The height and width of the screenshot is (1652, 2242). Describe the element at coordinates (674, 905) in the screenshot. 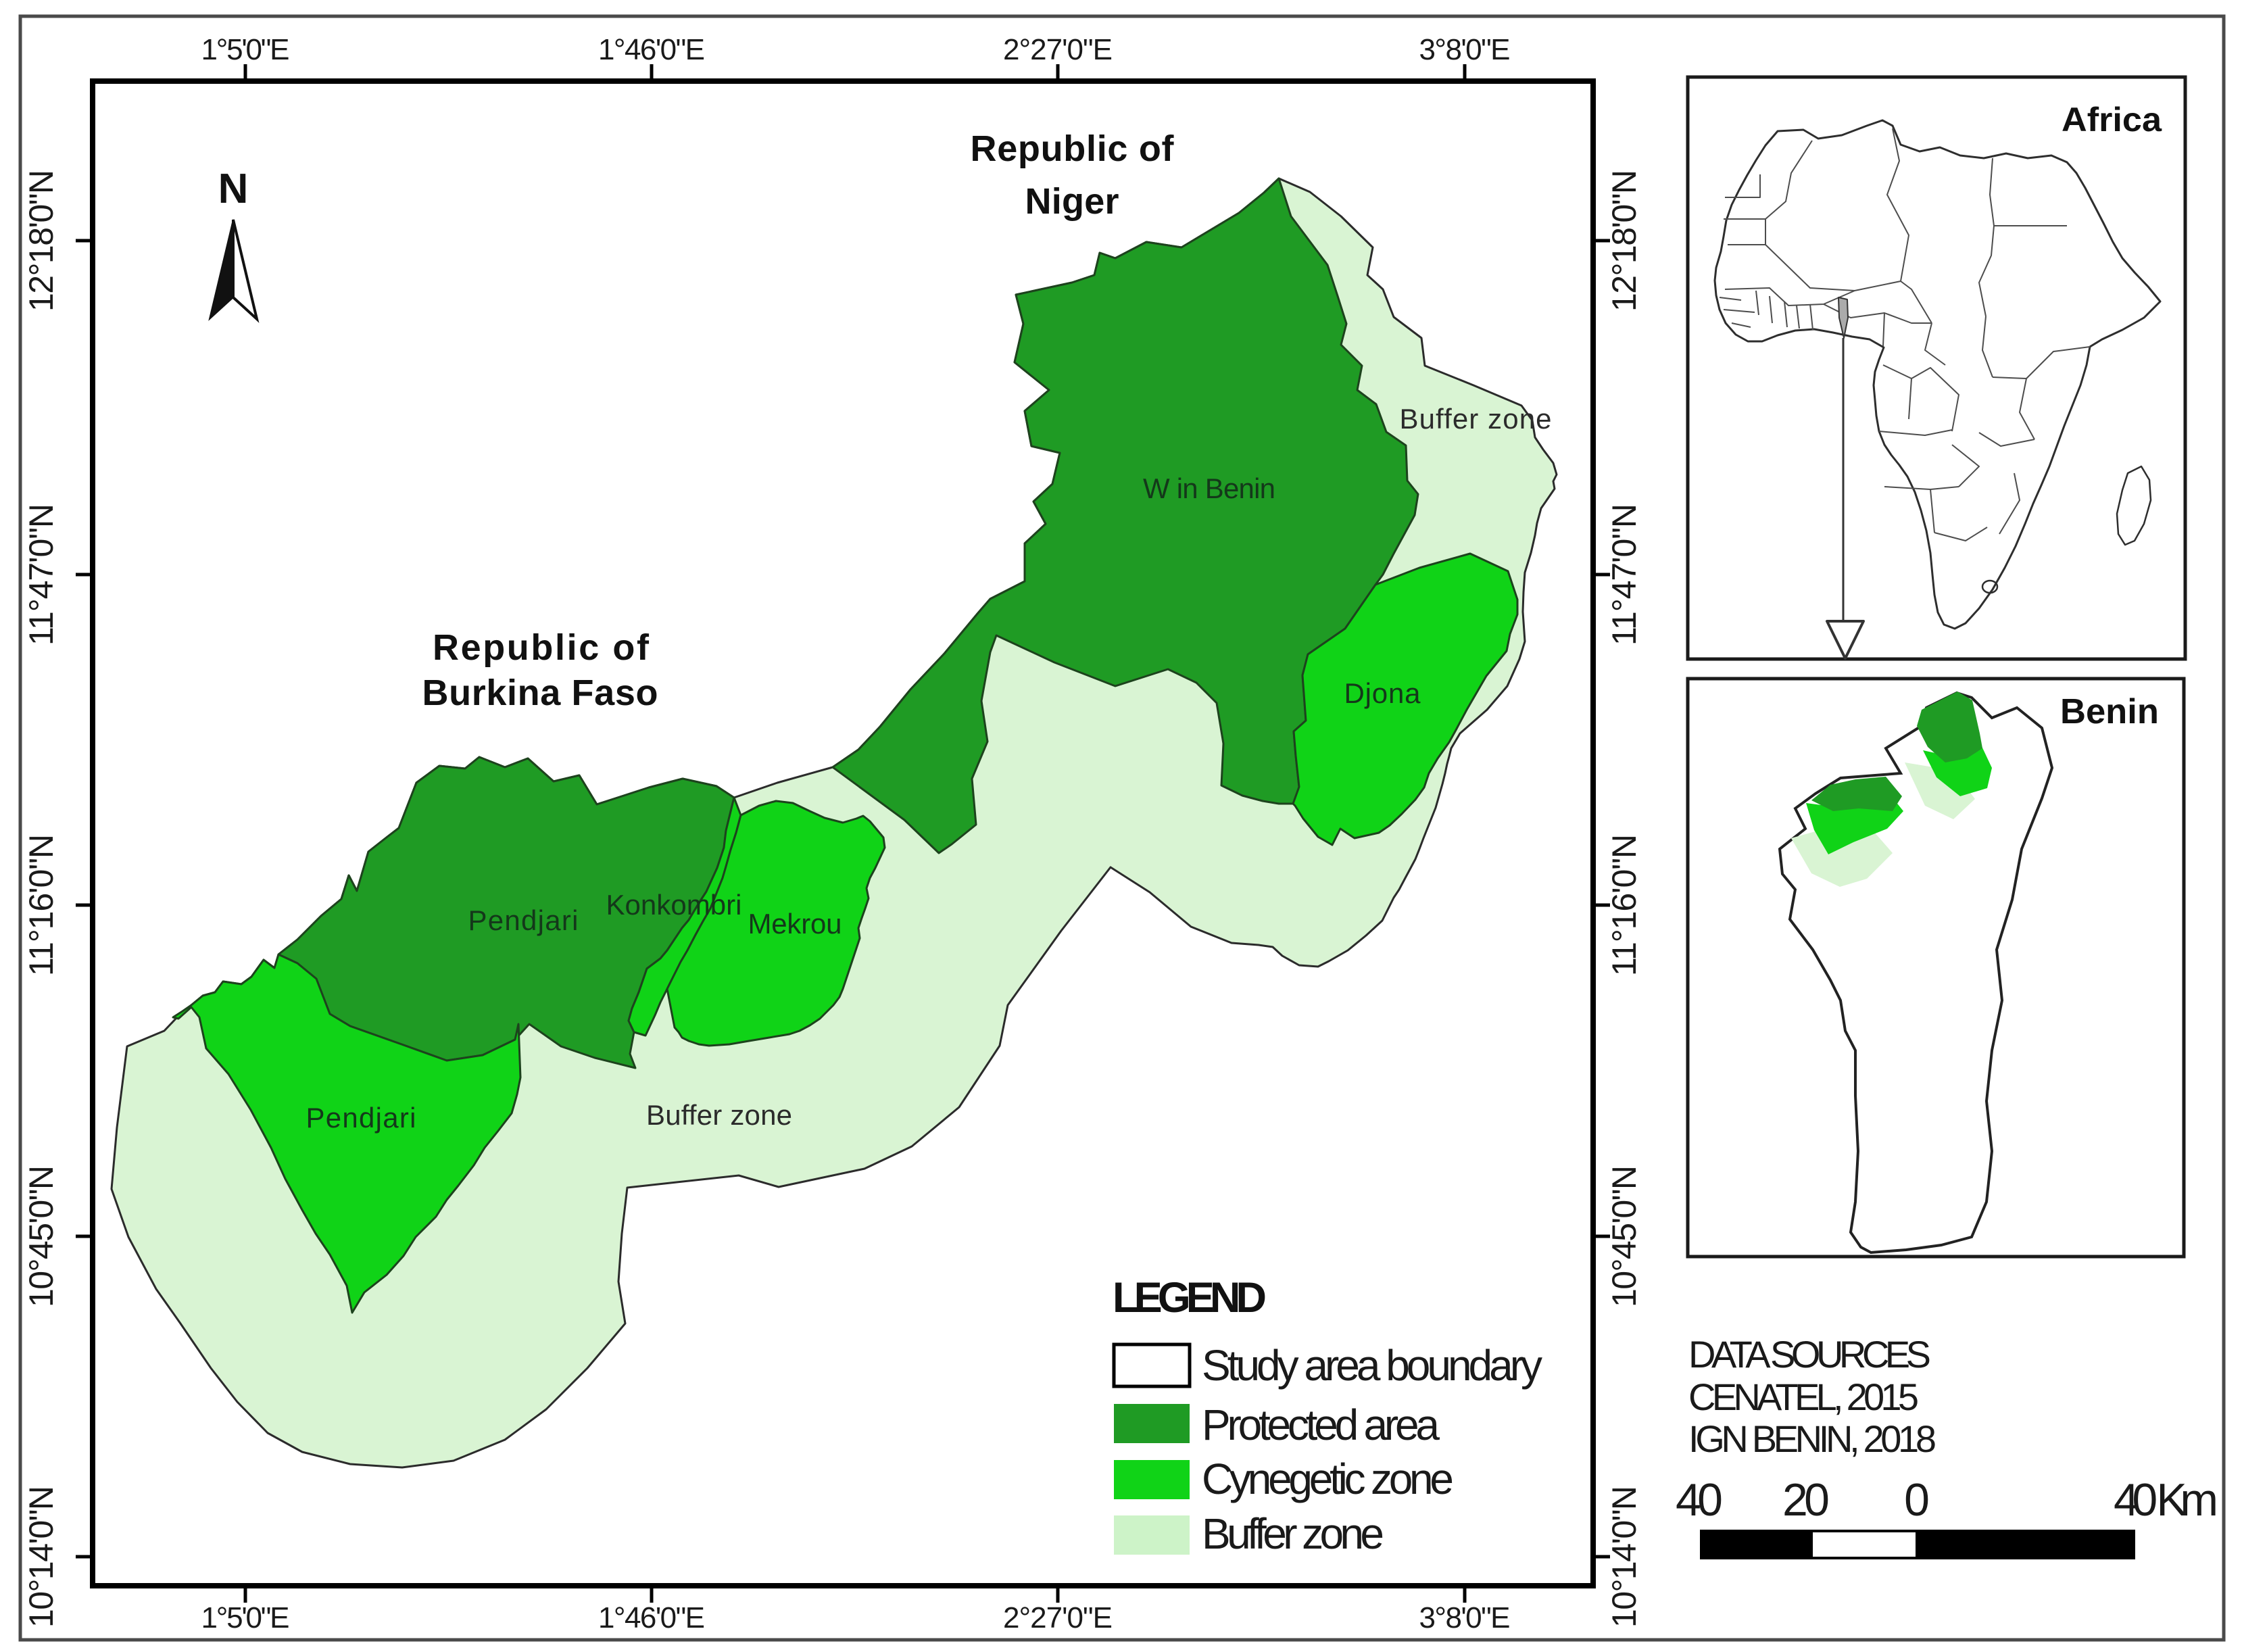

I see `svg-text: Konkombri` at that location.